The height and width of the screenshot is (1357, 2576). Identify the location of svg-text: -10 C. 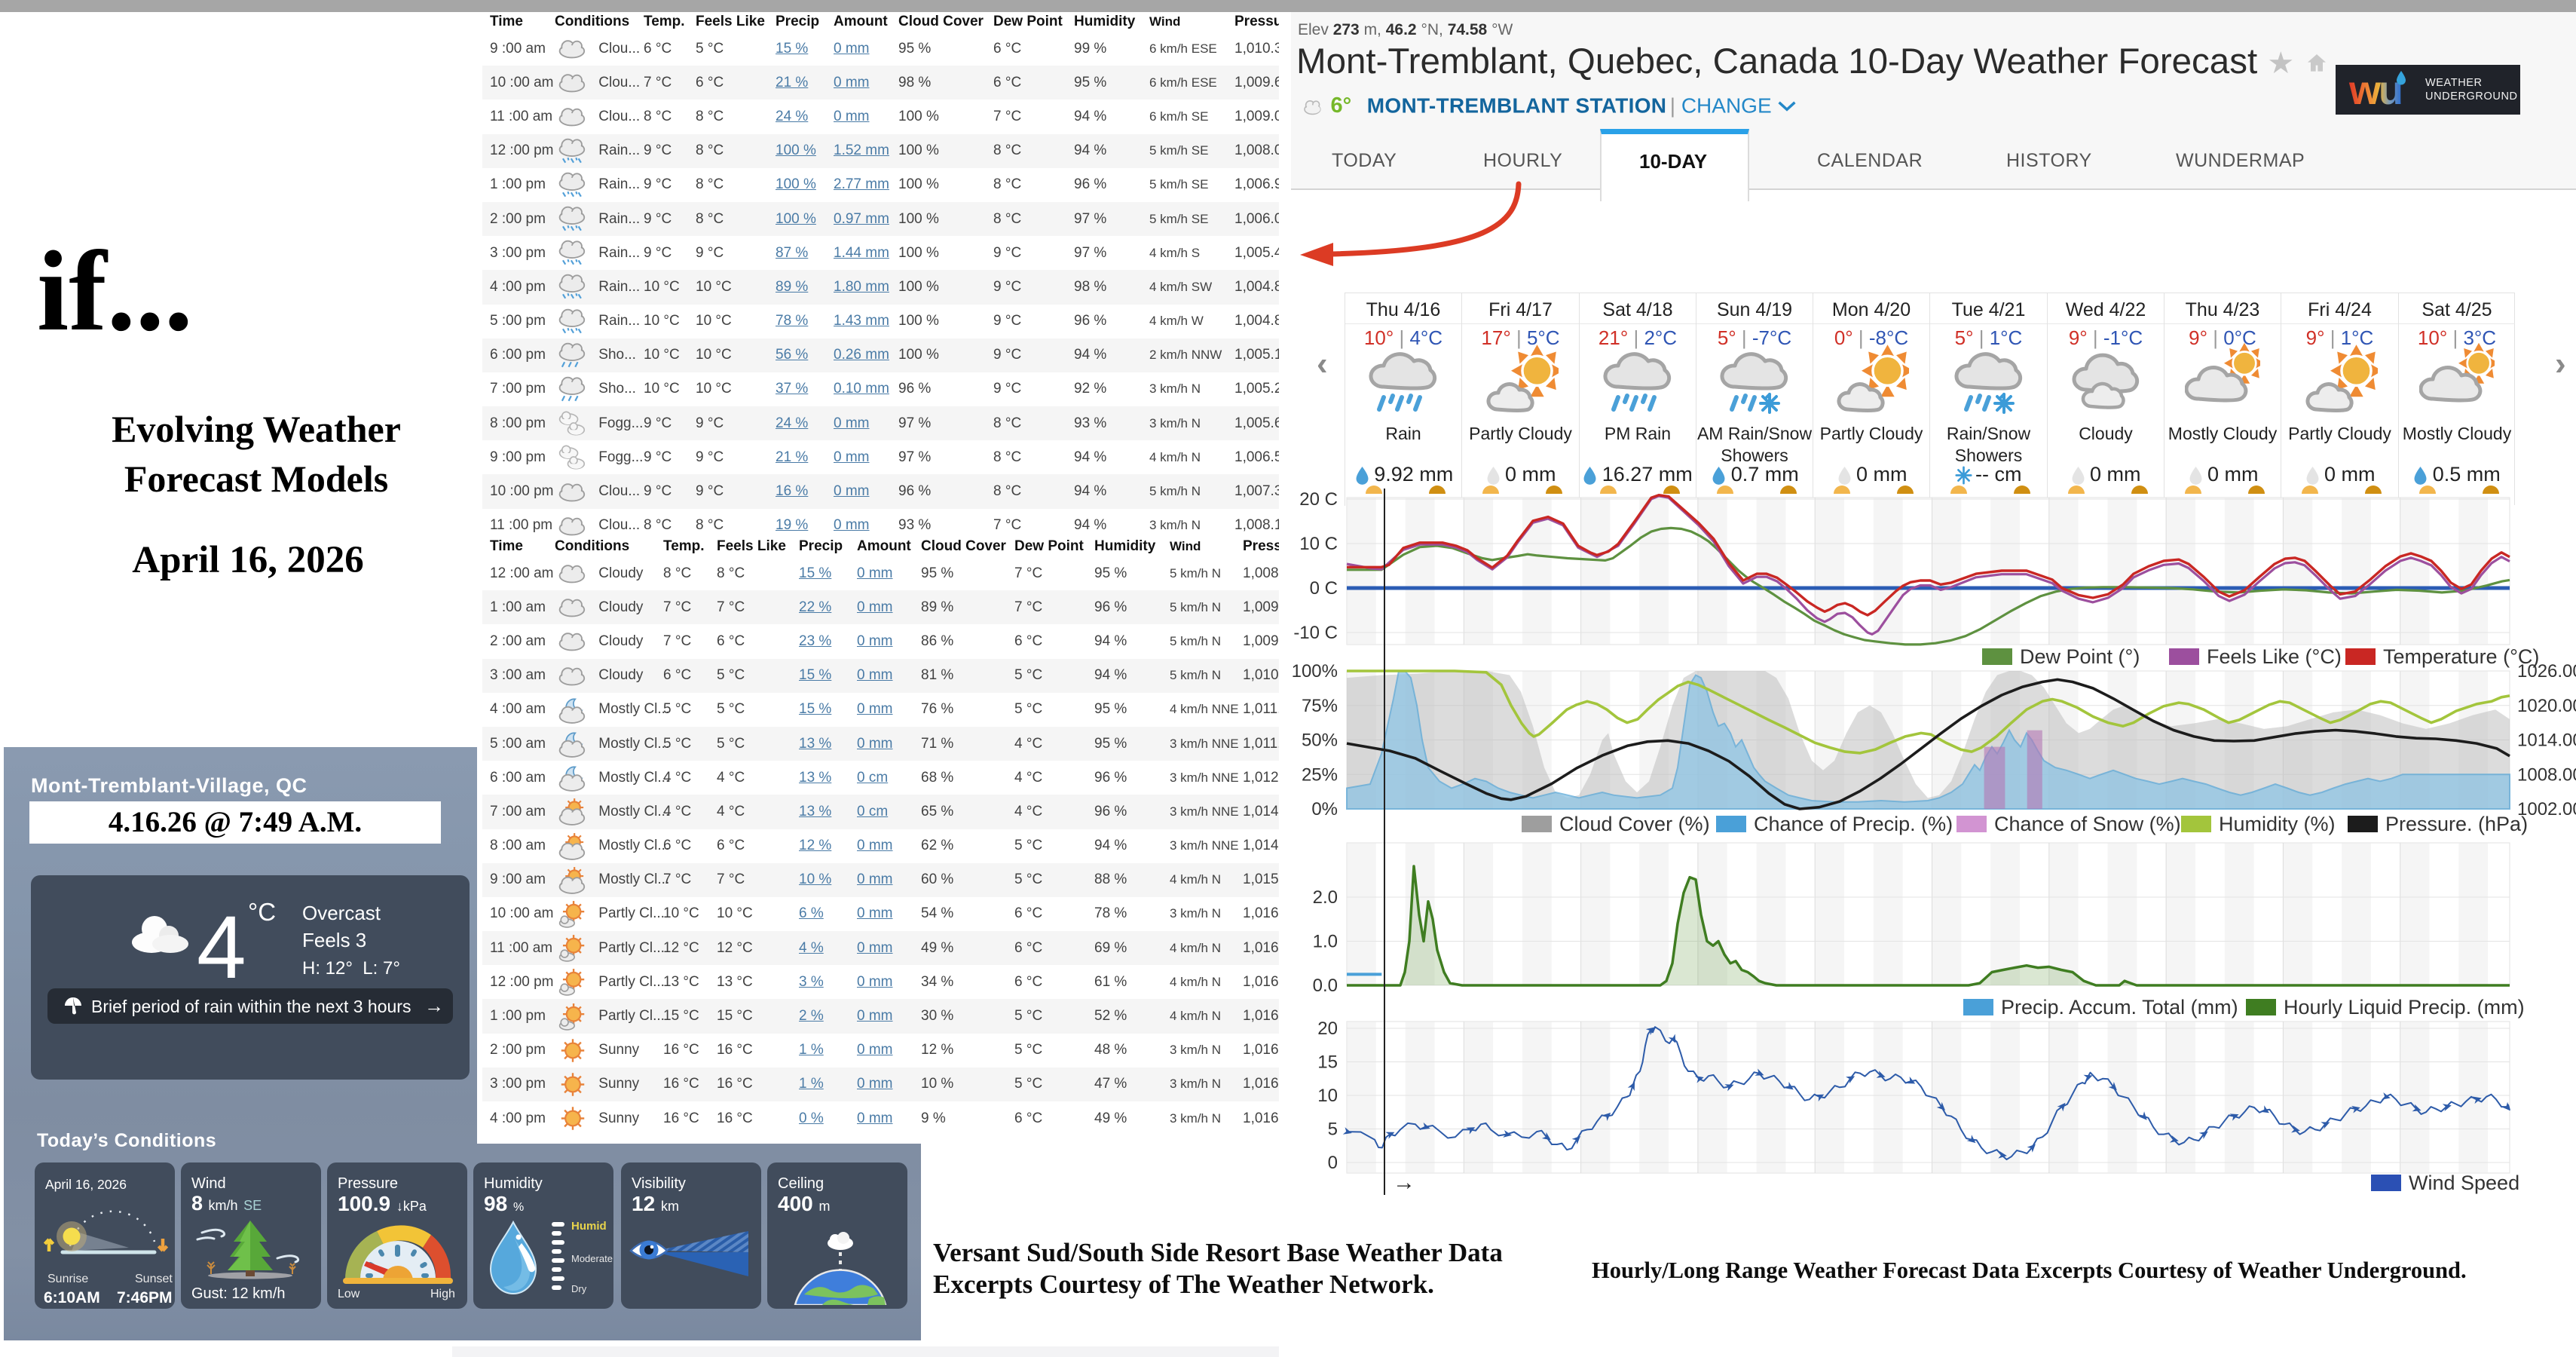
(1315, 633).